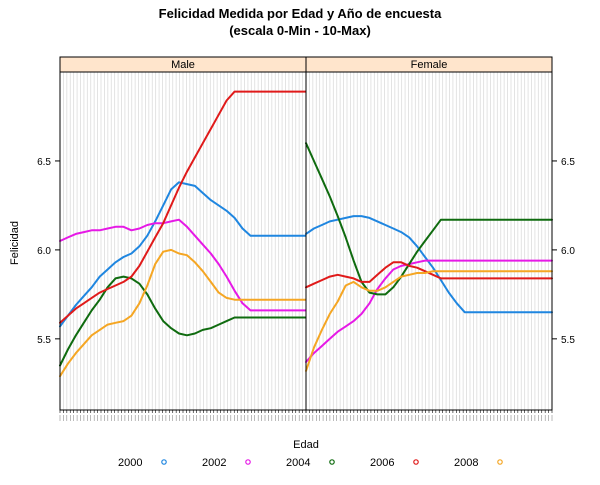 The height and width of the screenshot is (485, 600). I want to click on series-line-2008-male, so click(183, 313).